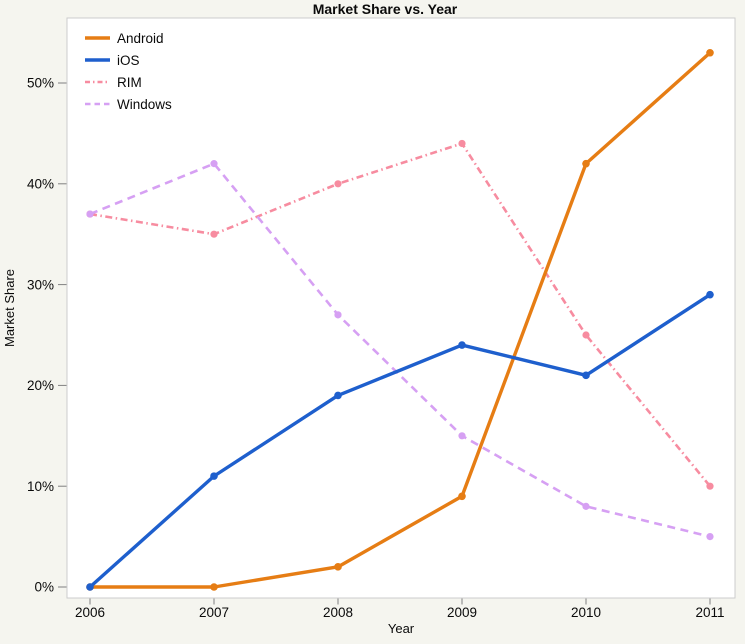 The height and width of the screenshot is (644, 745). I want to click on legend-label: Android, so click(140, 38).